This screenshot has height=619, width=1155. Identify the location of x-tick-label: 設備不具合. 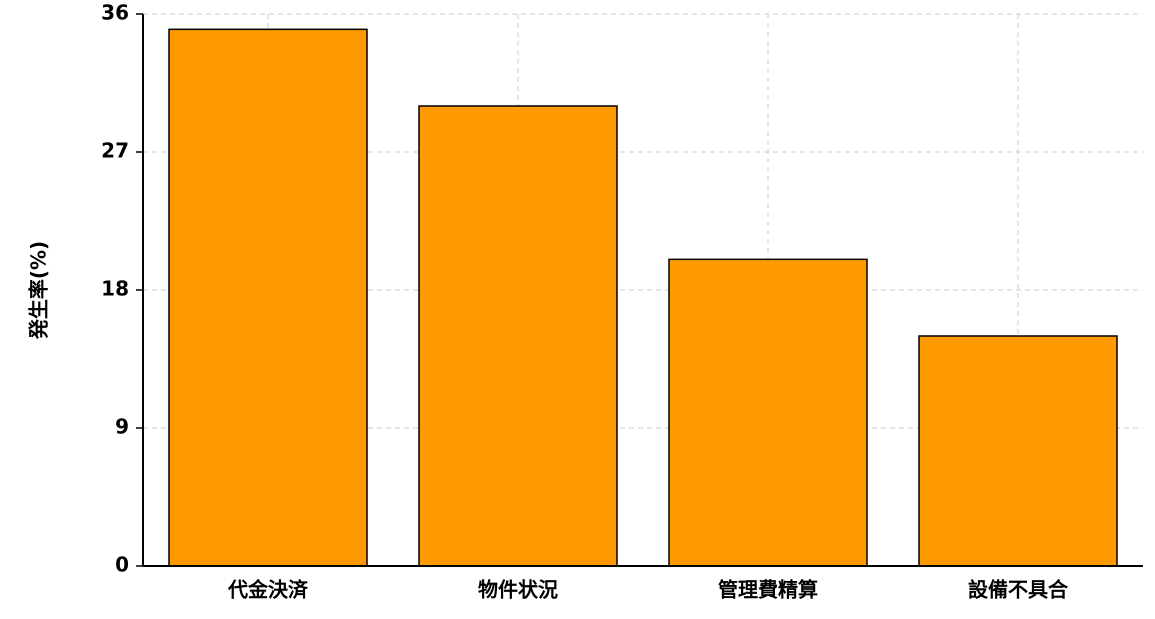
(1018, 590).